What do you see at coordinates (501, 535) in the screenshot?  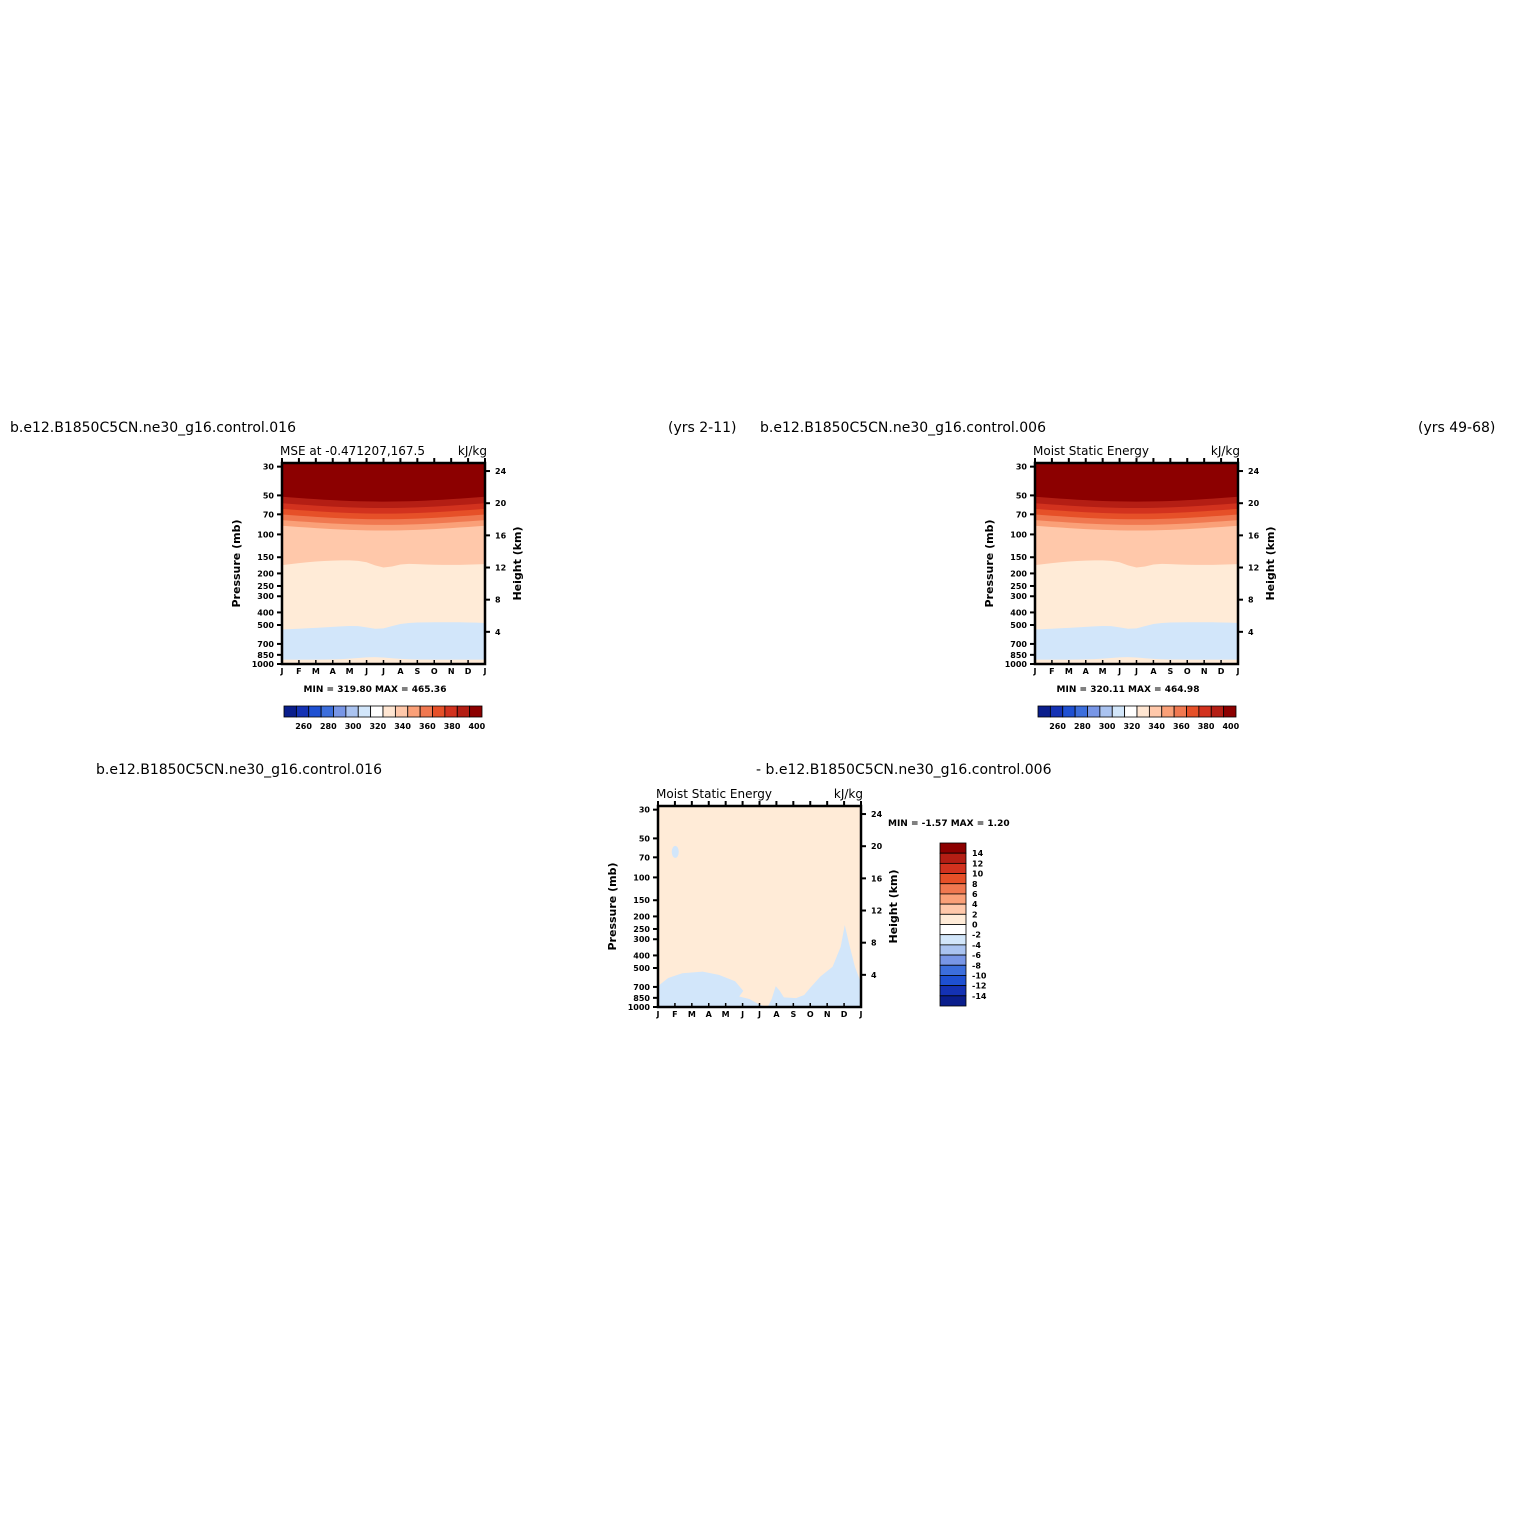 I see `y-tick-right-label: 16` at bounding box center [501, 535].